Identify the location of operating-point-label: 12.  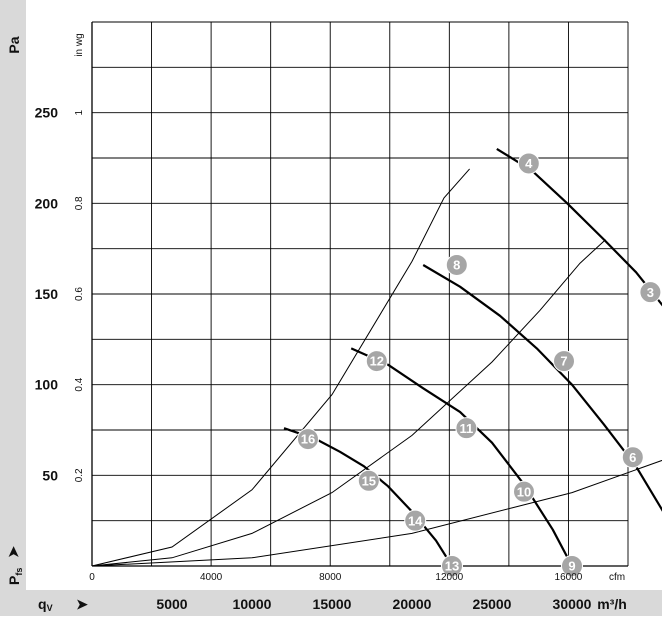
(377, 361).